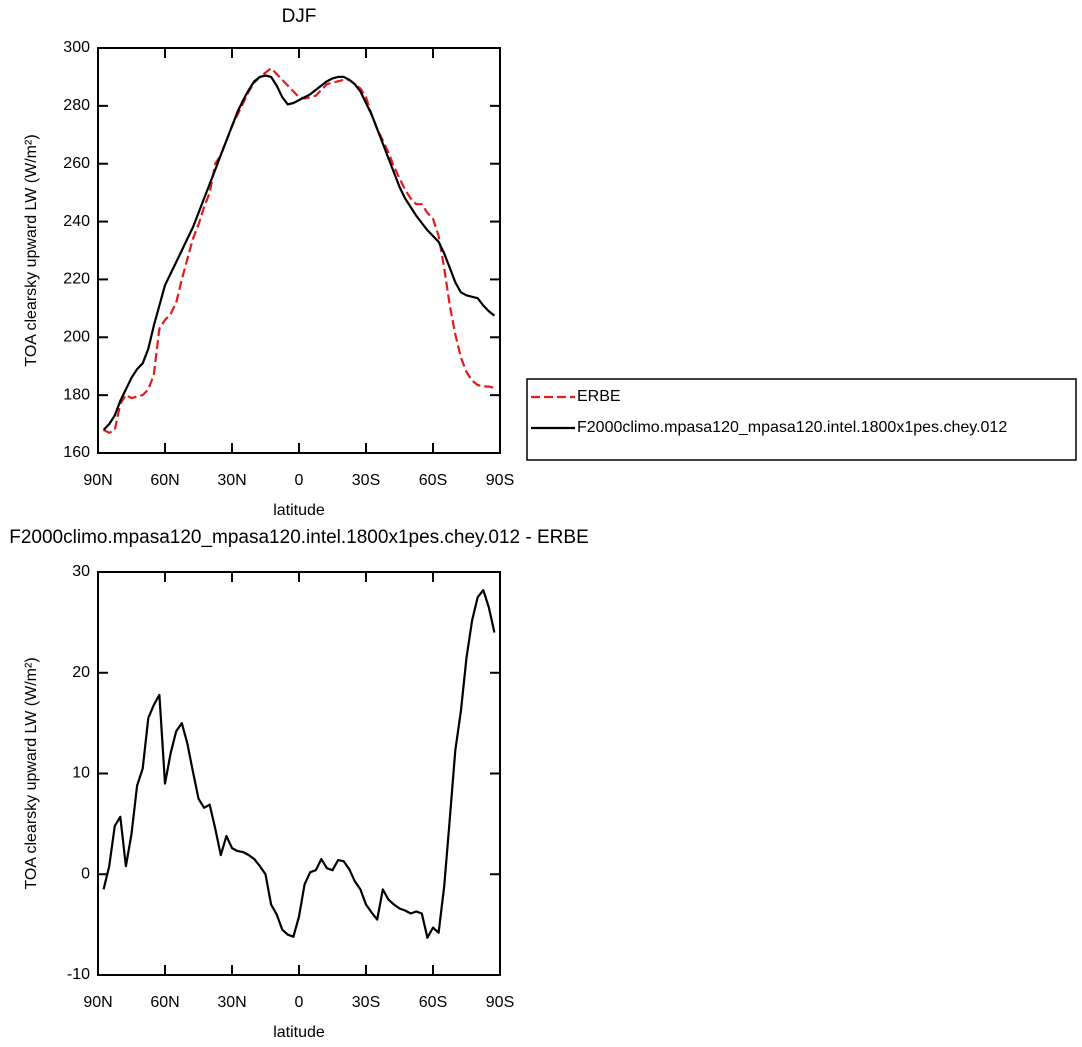  I want to click on y-tick-label: -10, so click(78, 974).